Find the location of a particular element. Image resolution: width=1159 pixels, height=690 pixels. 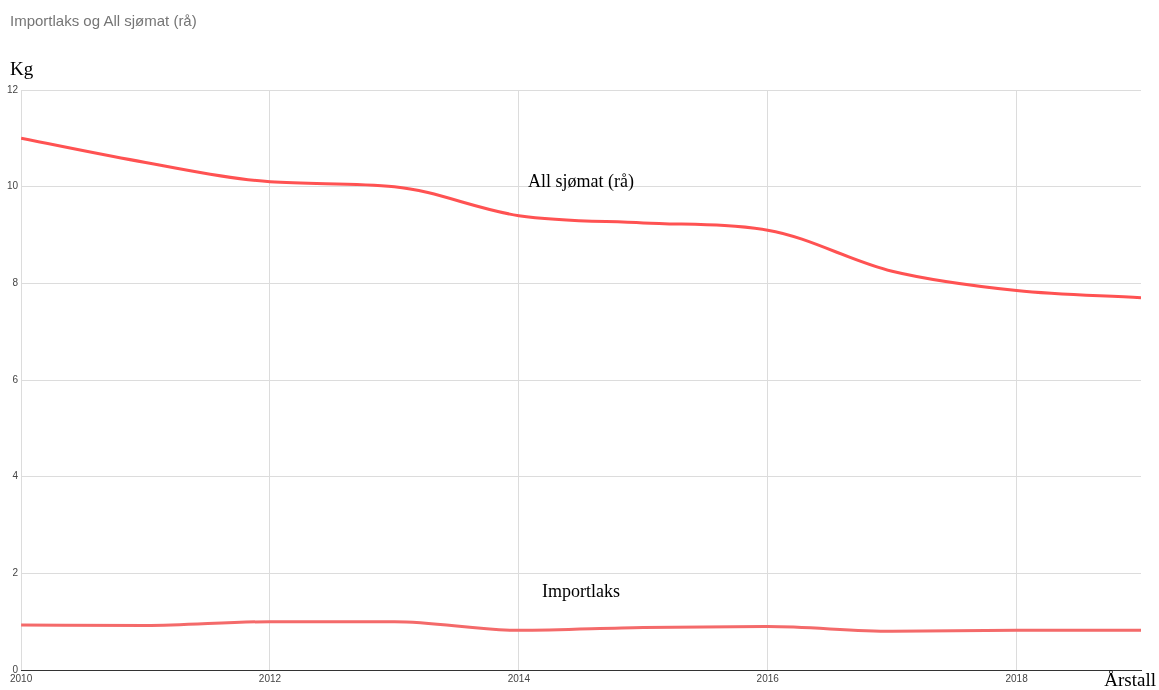

y-tick-label: 8 is located at coordinates (15, 283).